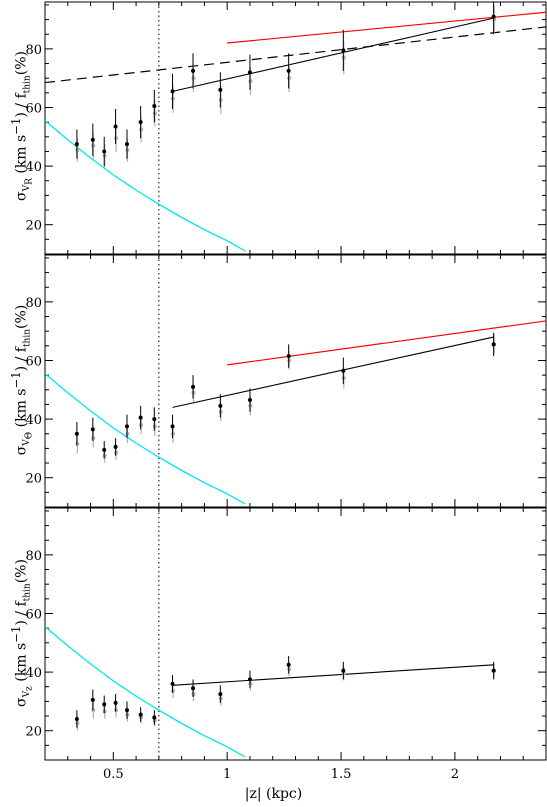 This screenshot has height=807, width=547. Describe the element at coordinates (341, 774) in the screenshot. I see `x-tick-label: 1.5` at that location.